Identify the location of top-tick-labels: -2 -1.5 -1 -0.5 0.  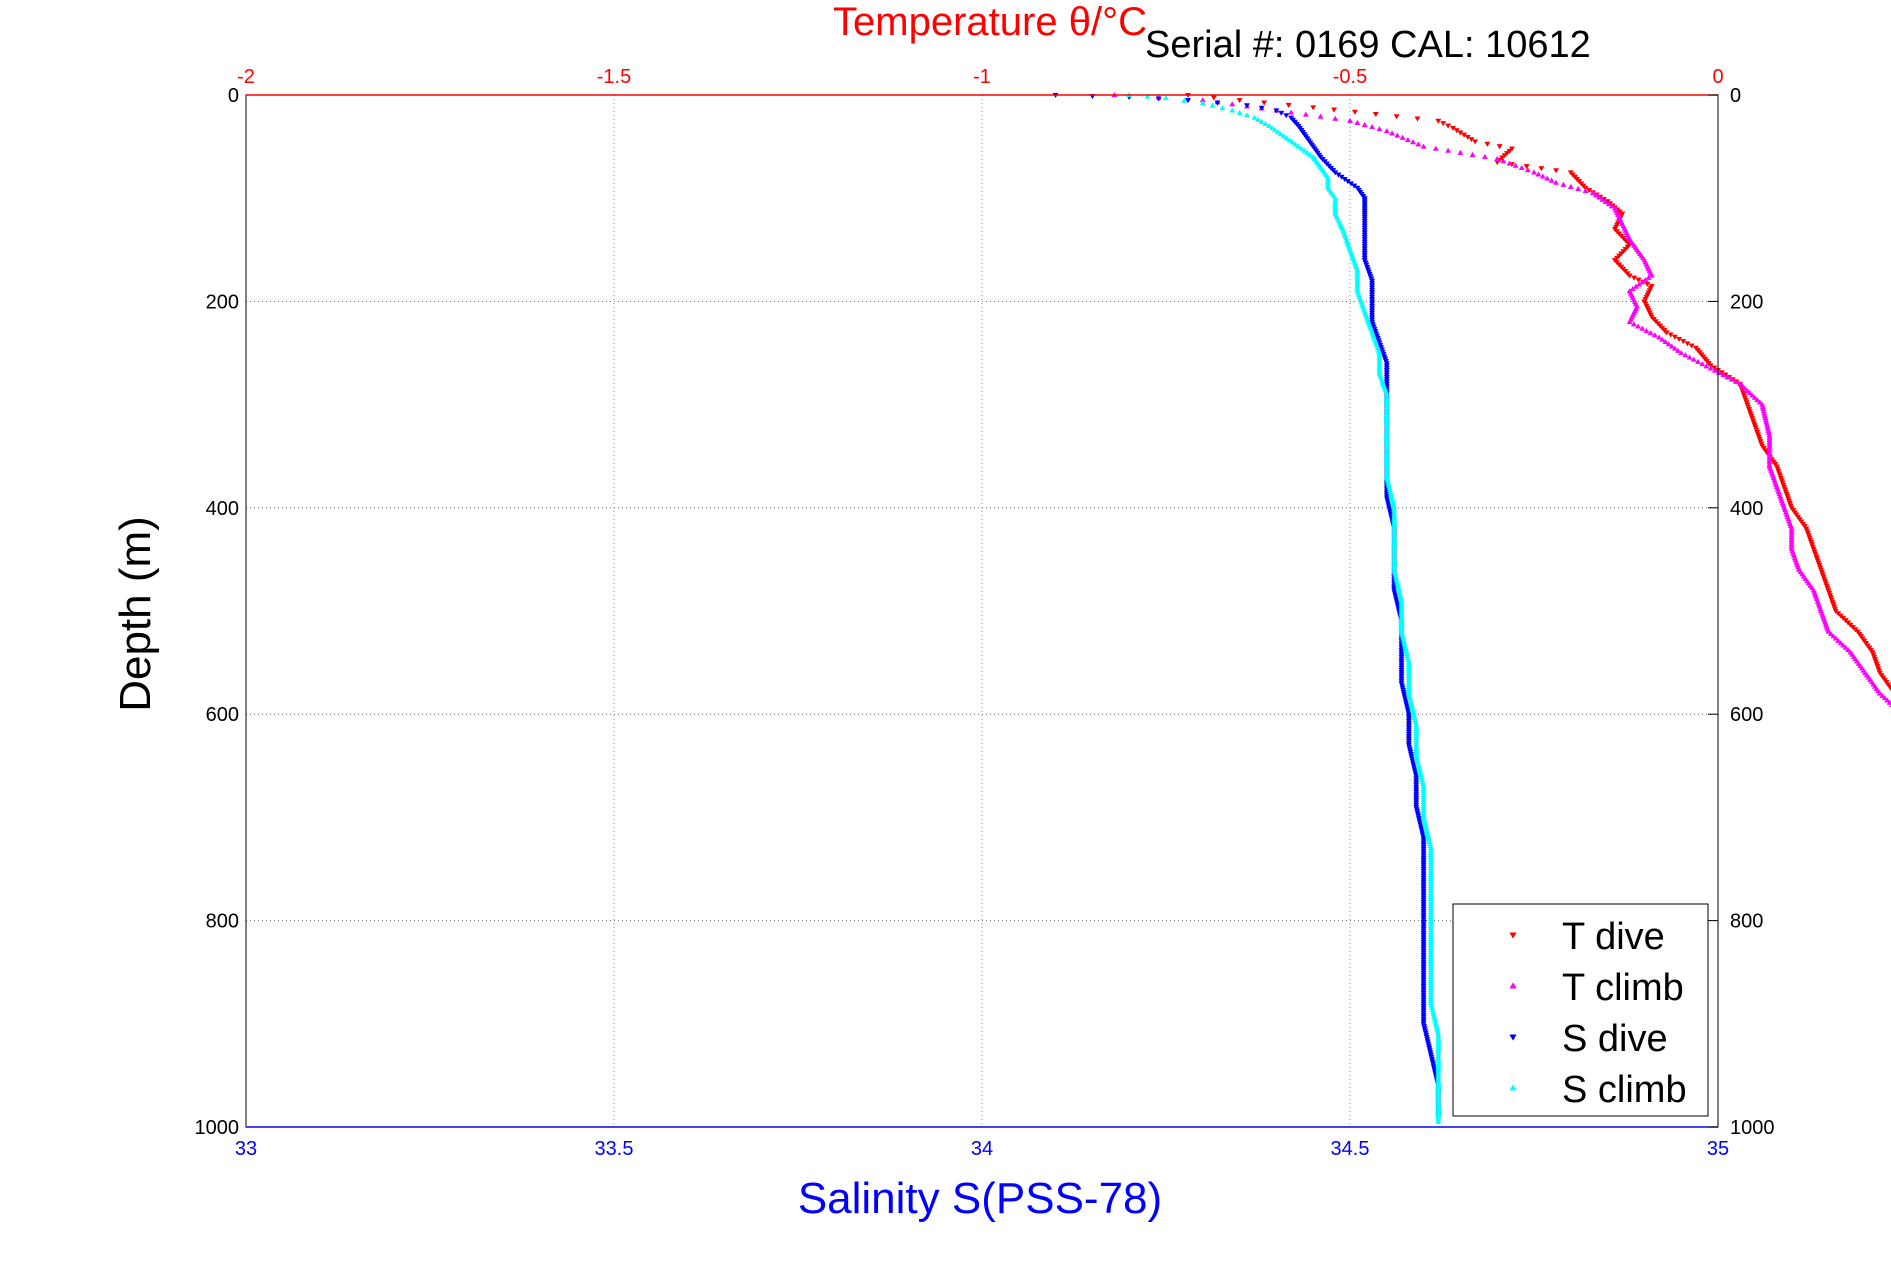
(980, 77).